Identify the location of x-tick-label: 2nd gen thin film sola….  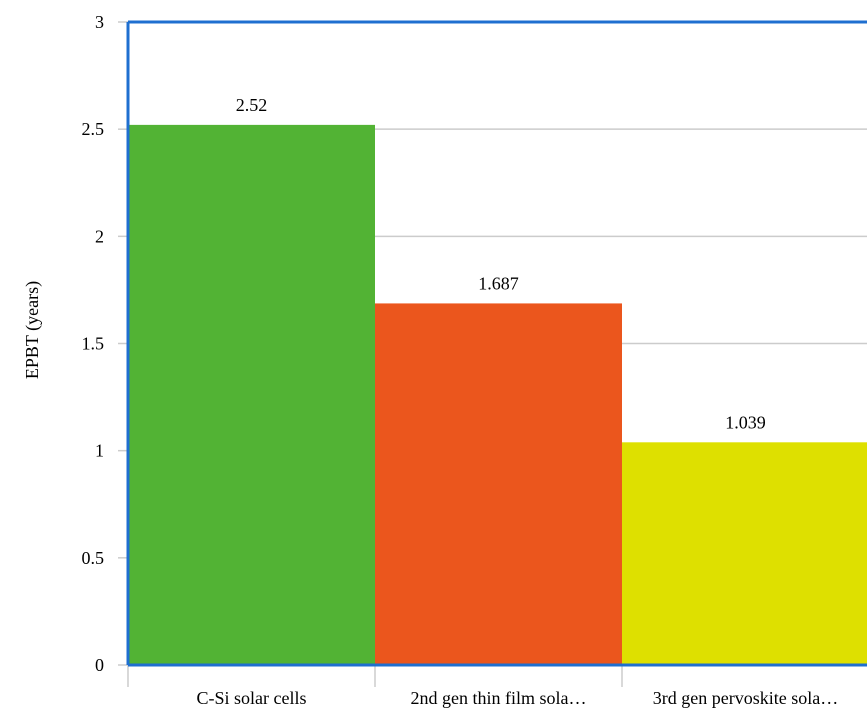
(499, 698).